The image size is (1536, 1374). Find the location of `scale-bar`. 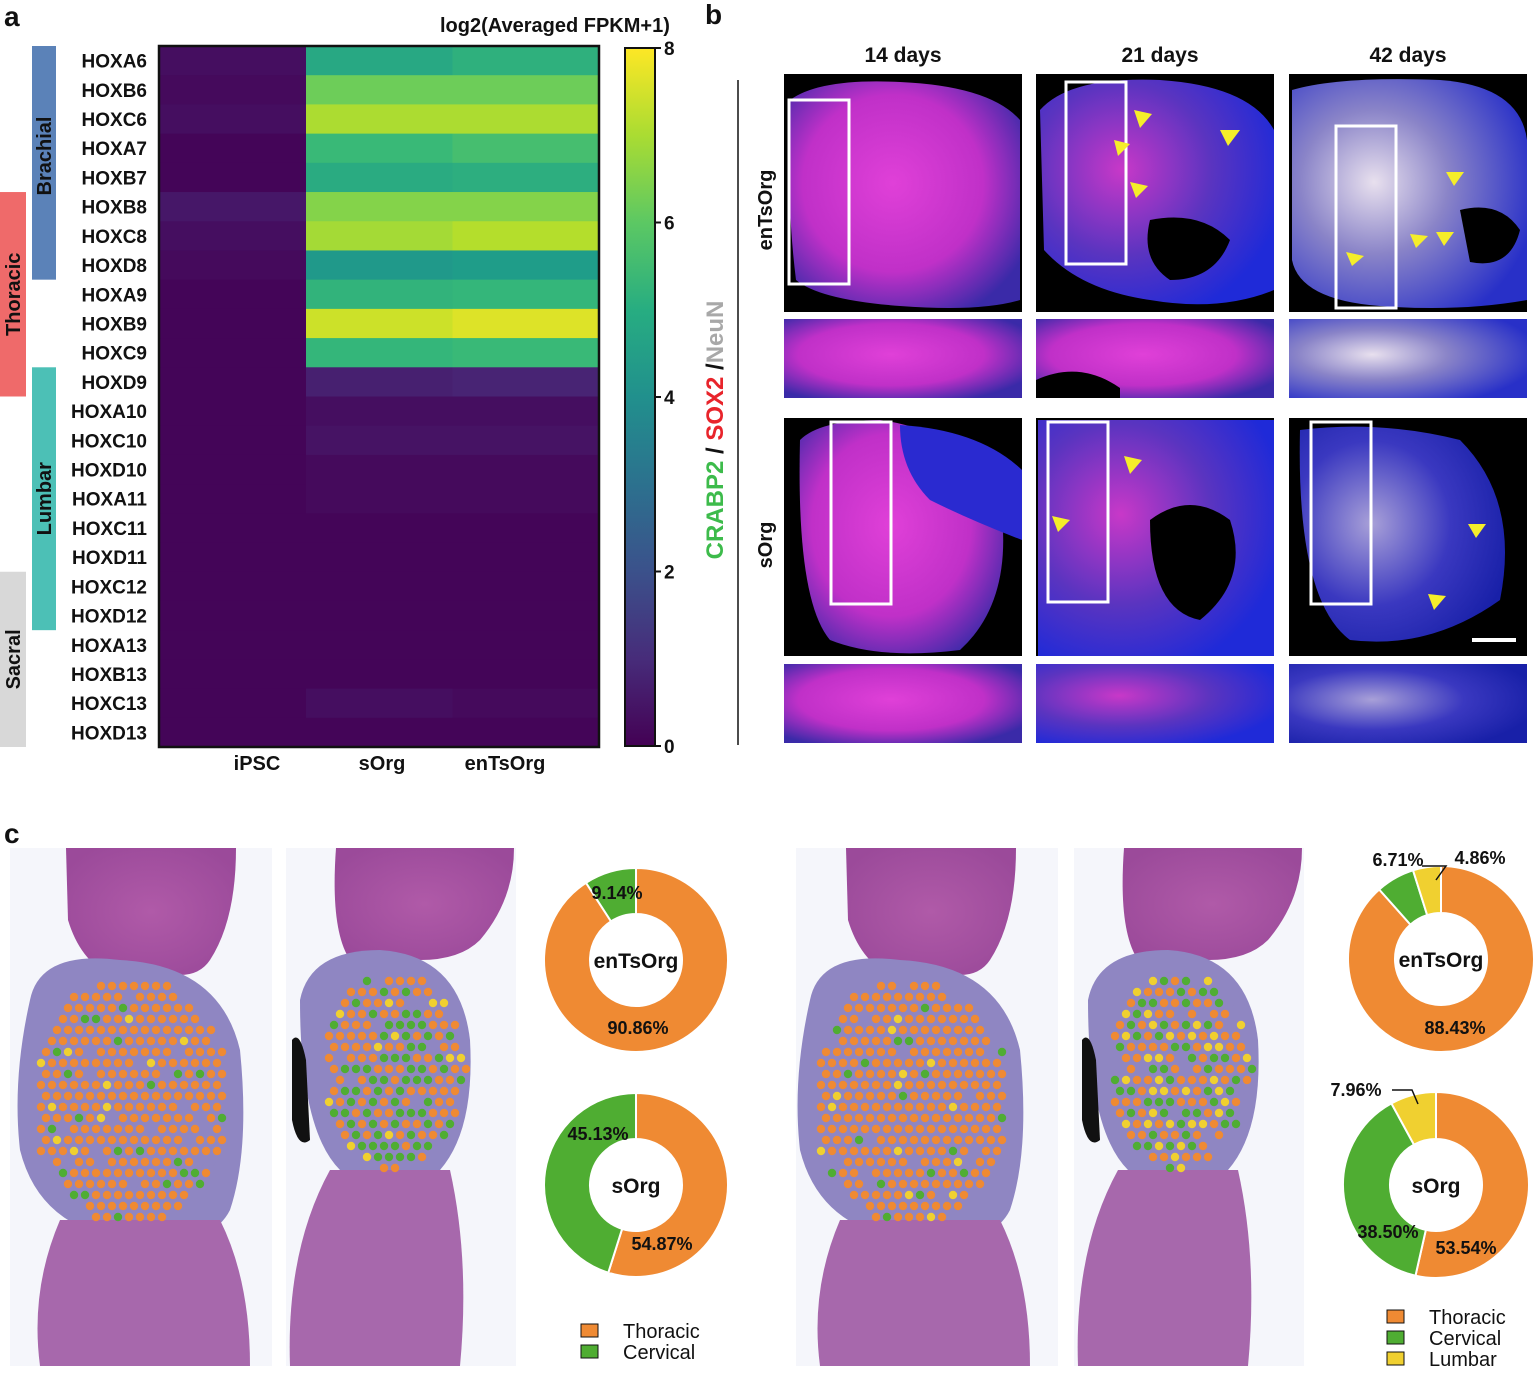

scale-bar is located at coordinates (1494, 640).